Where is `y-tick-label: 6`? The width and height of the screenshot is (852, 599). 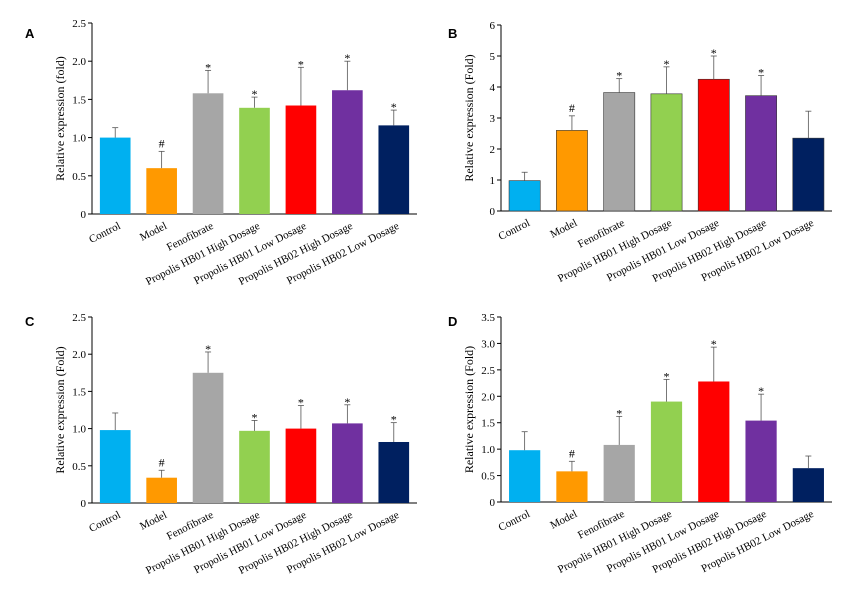
y-tick-label: 6 is located at coordinates (493, 26).